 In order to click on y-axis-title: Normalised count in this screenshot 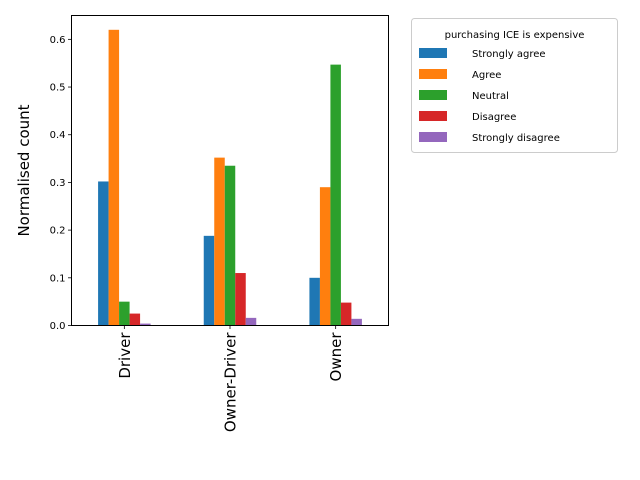, I will do `click(24, 170)`.